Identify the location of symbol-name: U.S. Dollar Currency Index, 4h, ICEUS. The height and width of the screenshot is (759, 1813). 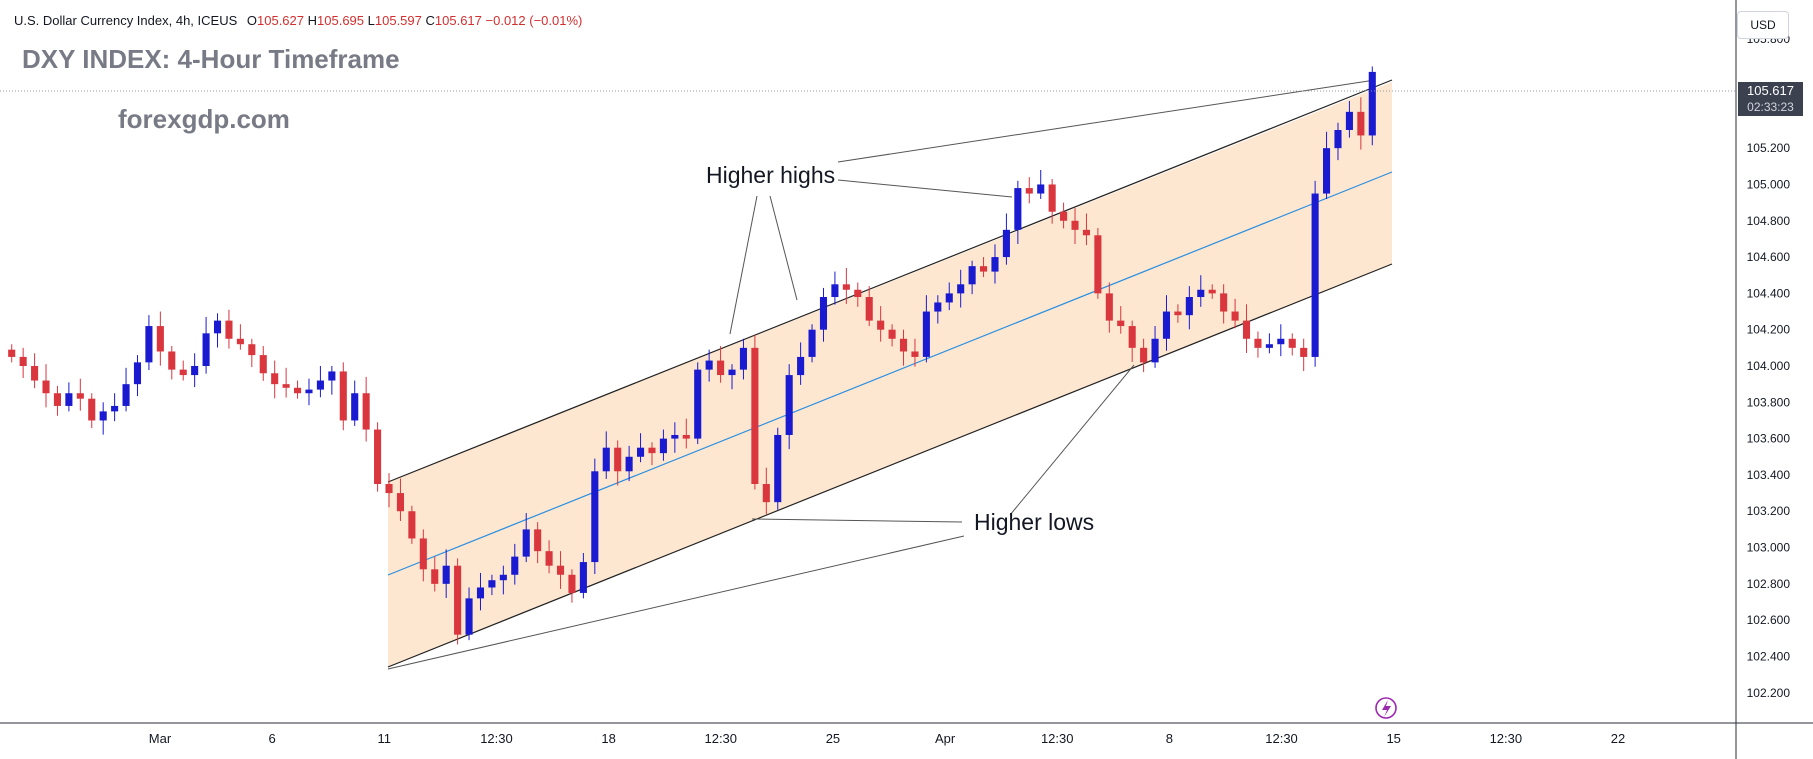
(126, 20).